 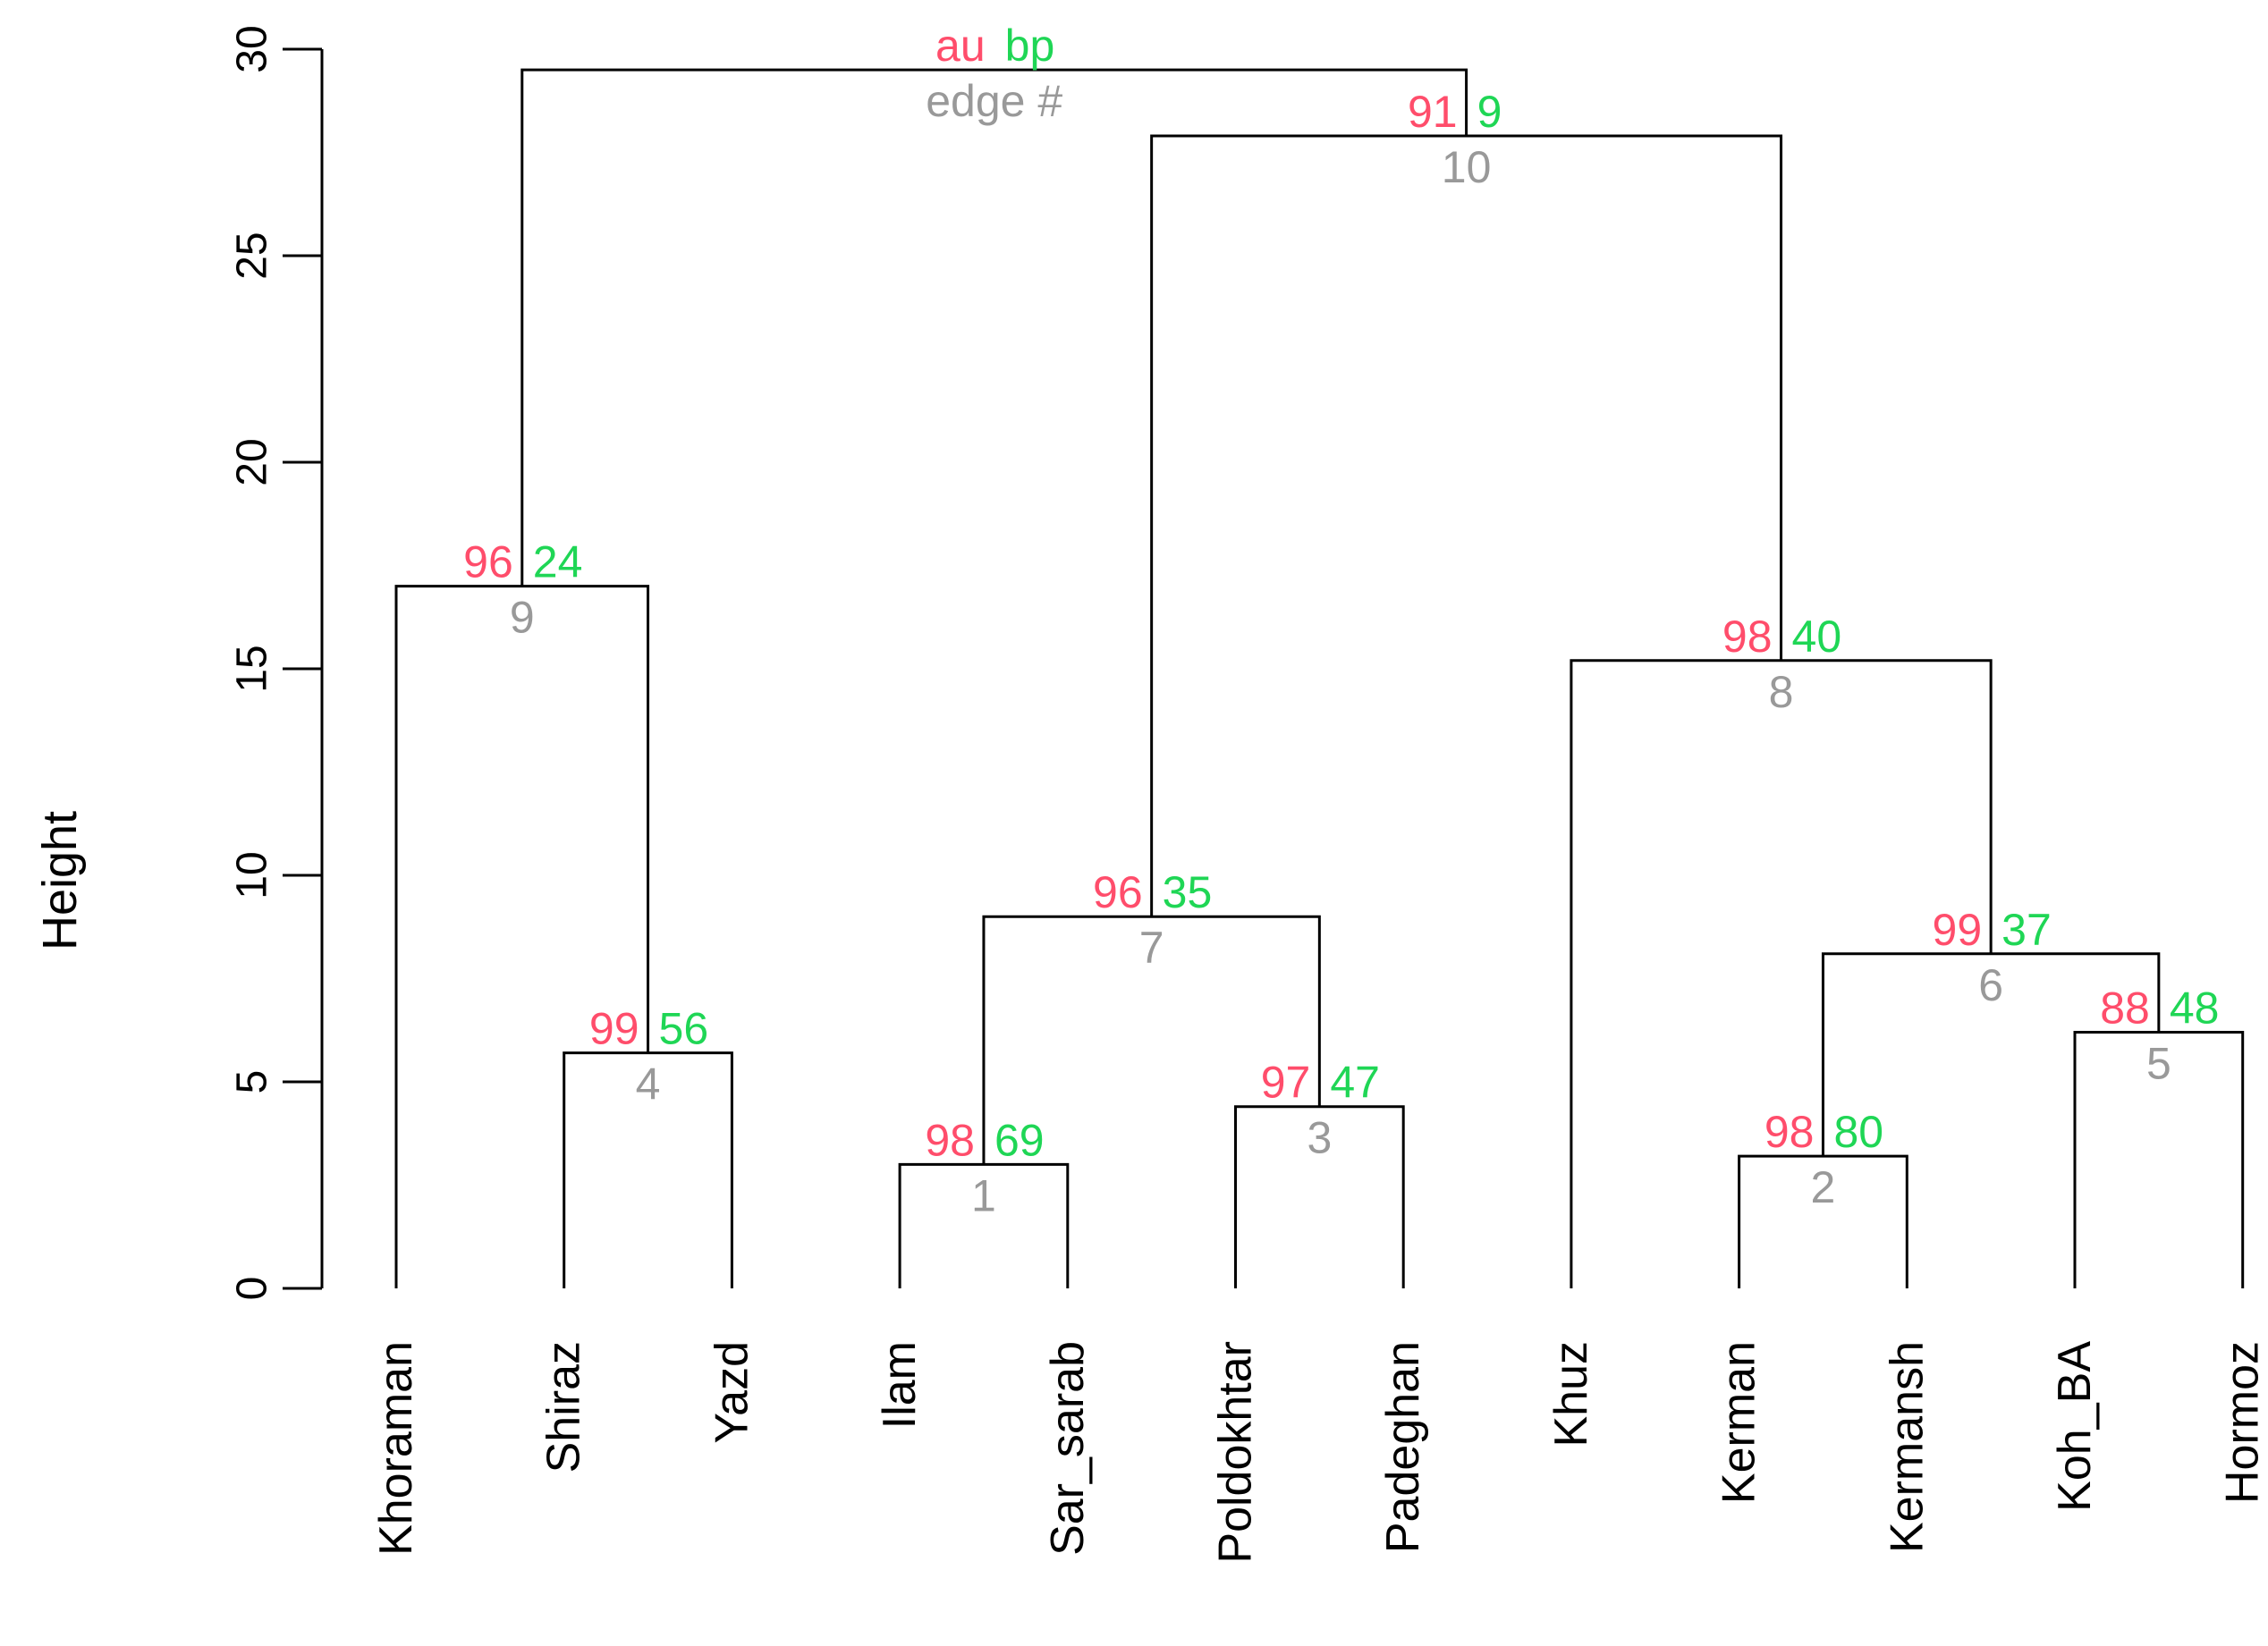 I want to click on au-value-edge-4: 99, so click(x=614, y=1029).